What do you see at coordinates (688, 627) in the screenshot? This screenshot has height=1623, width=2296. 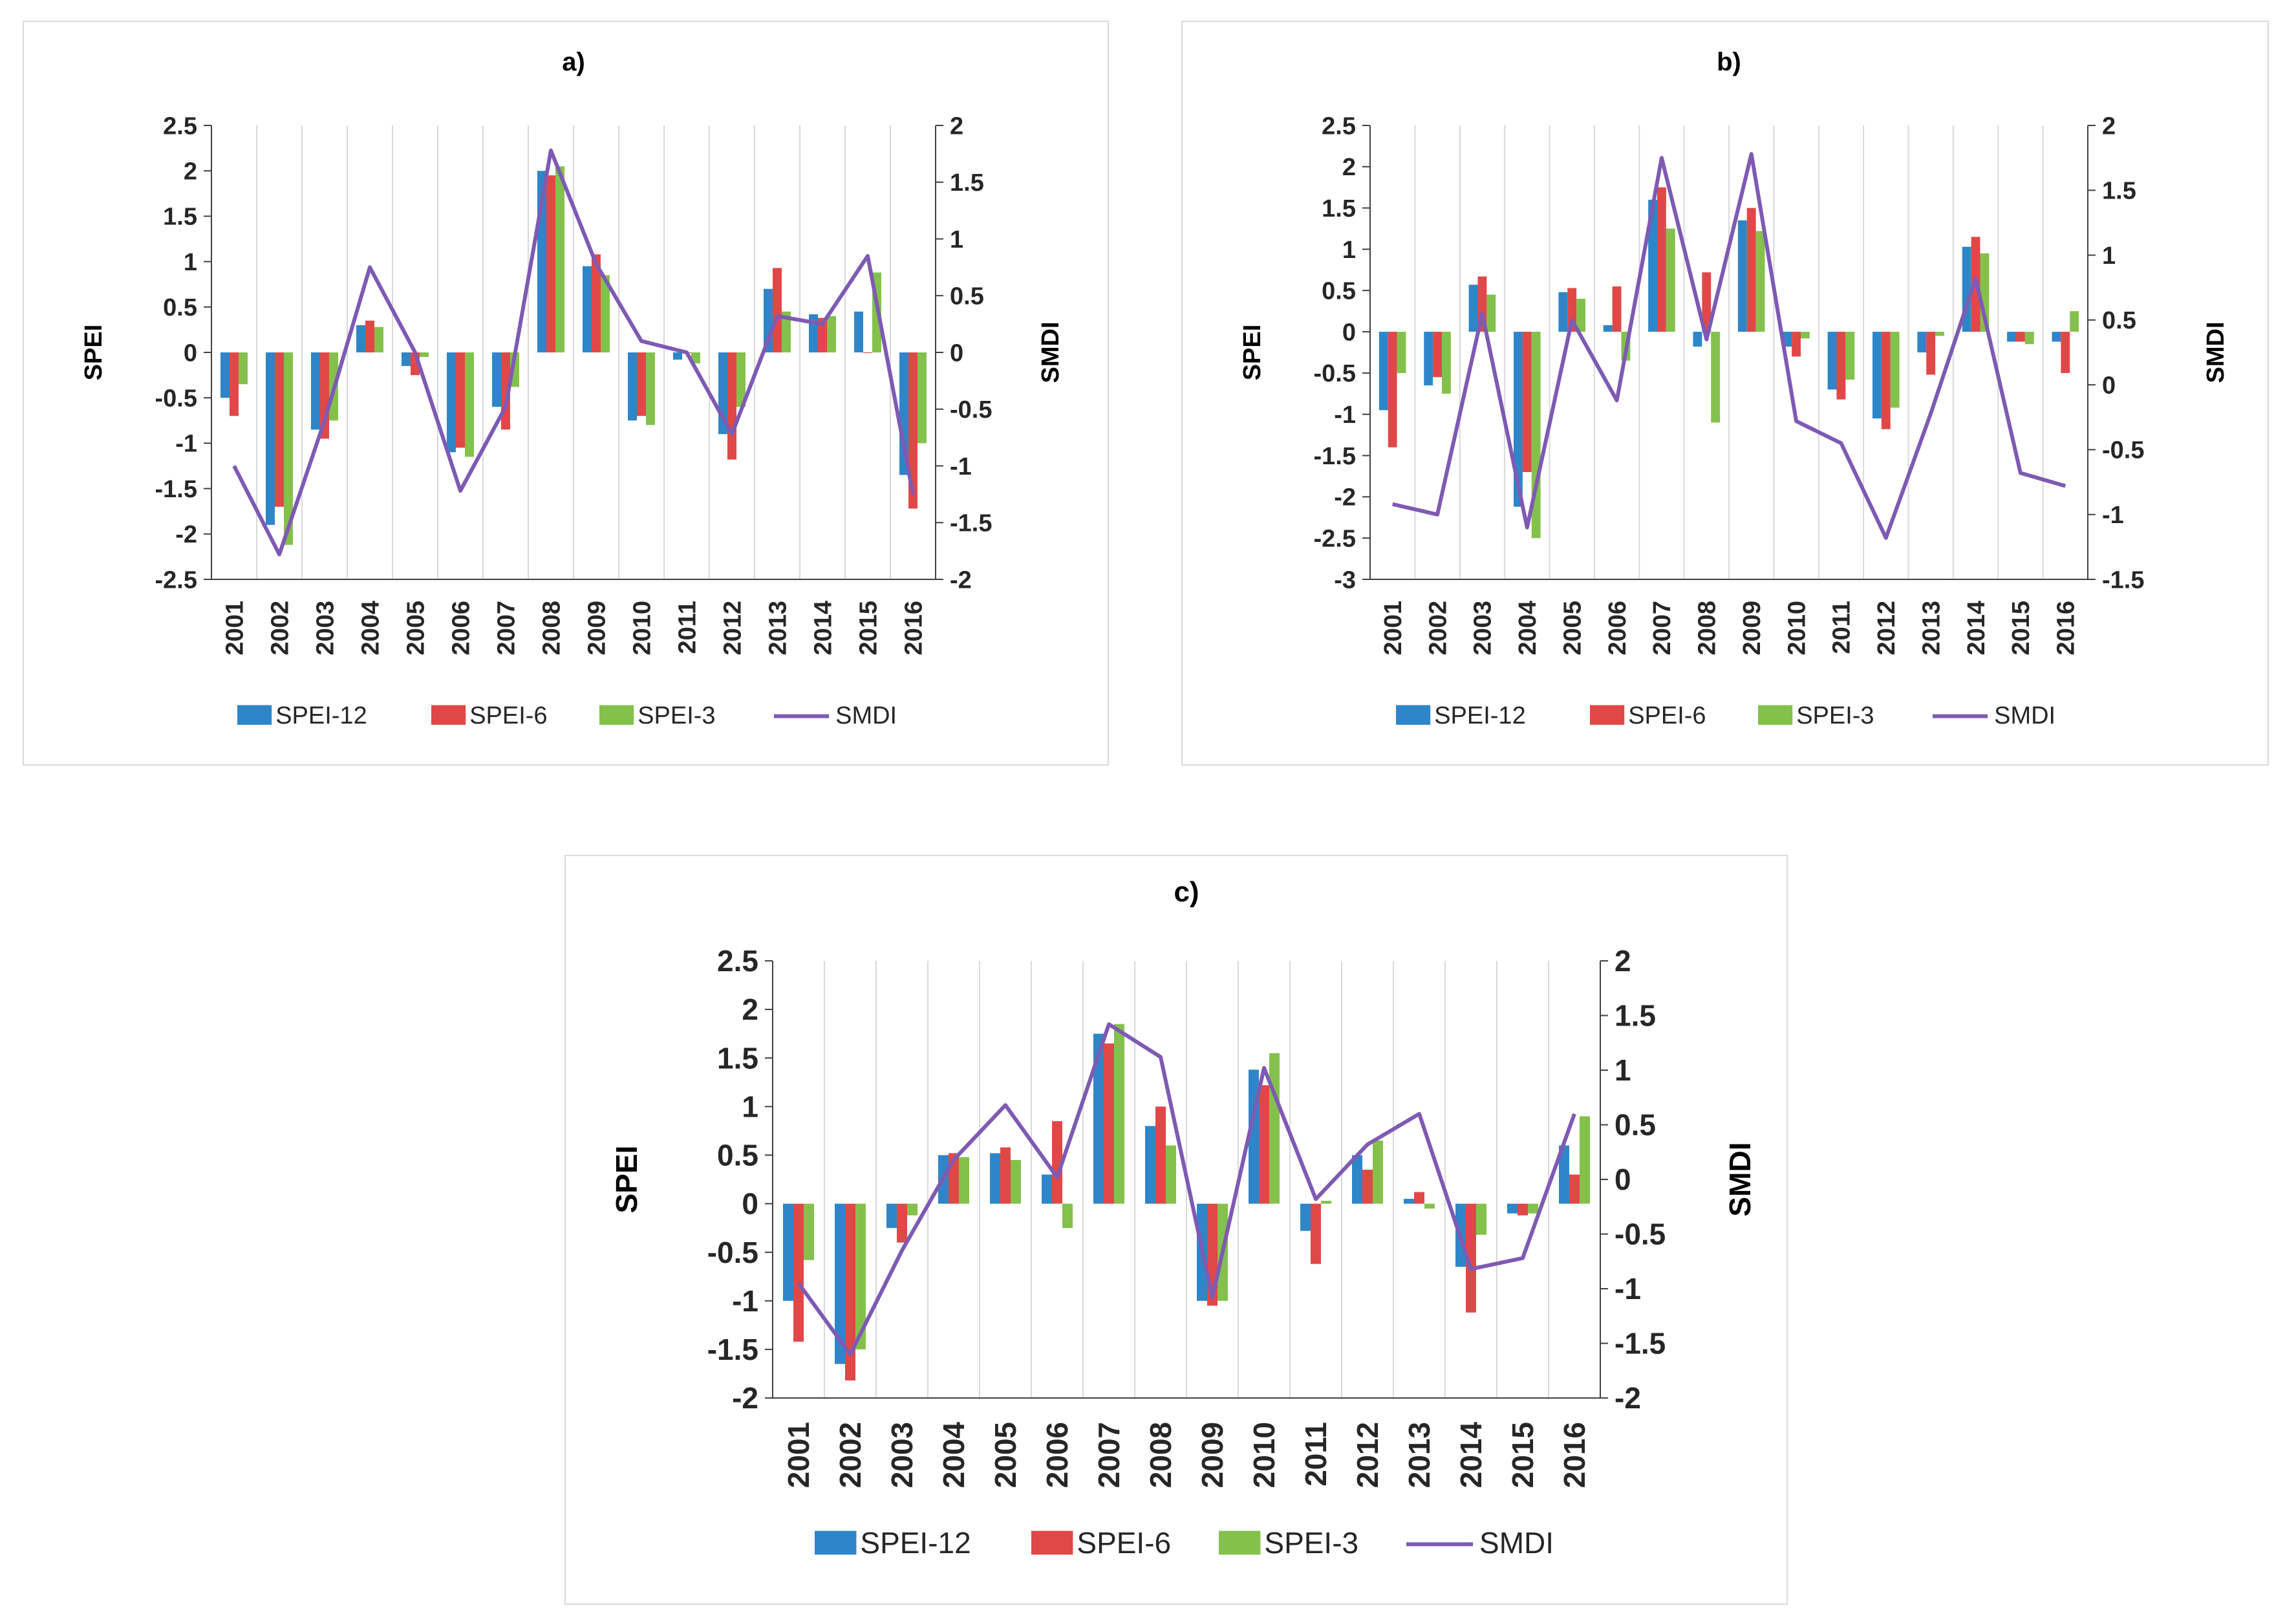 I see `x-tick-label: 2011` at bounding box center [688, 627].